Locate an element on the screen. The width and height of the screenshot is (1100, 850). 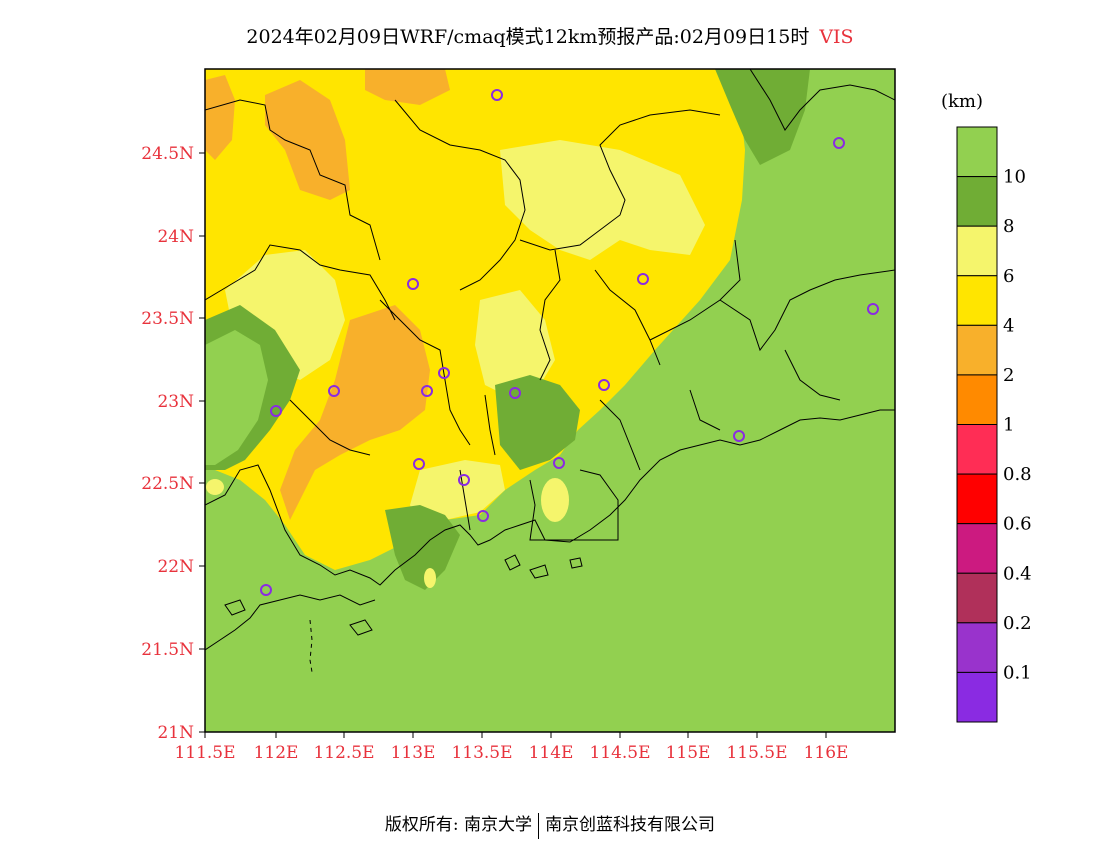
title-variable: VIS is located at coordinates (836, 37).